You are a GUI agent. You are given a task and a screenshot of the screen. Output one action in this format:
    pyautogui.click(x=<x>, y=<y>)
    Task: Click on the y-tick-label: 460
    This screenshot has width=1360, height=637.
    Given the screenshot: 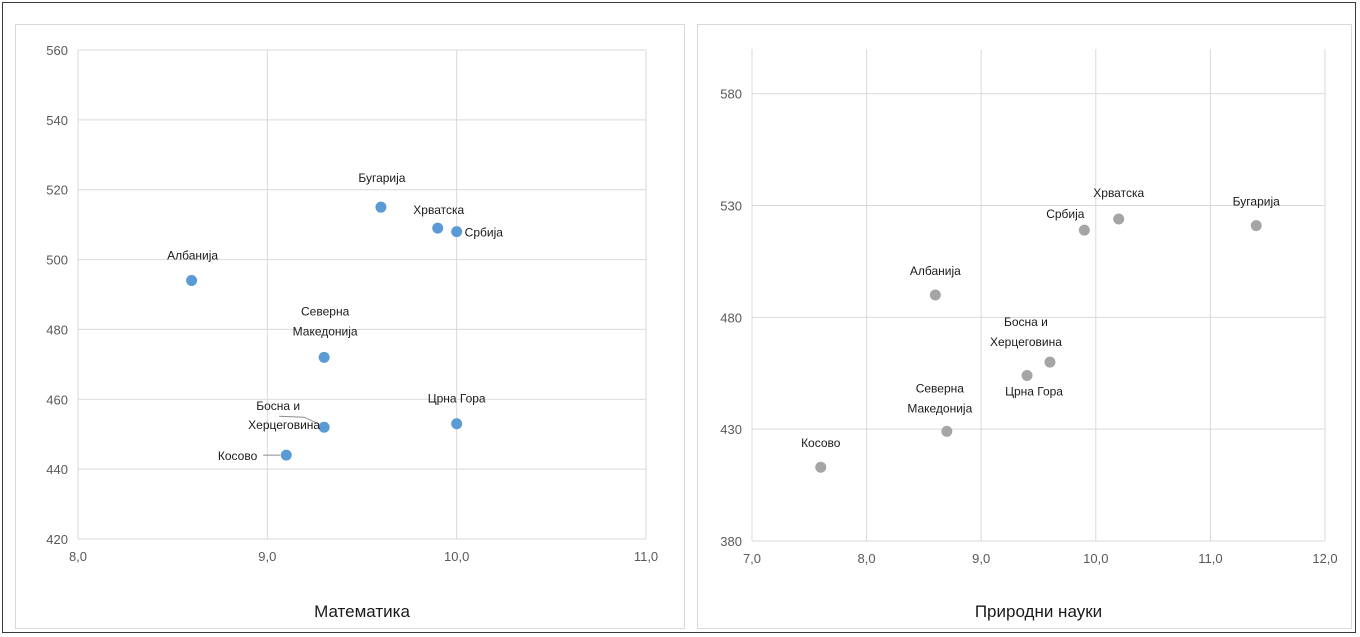 What is the action you would take?
    pyautogui.click(x=57, y=399)
    